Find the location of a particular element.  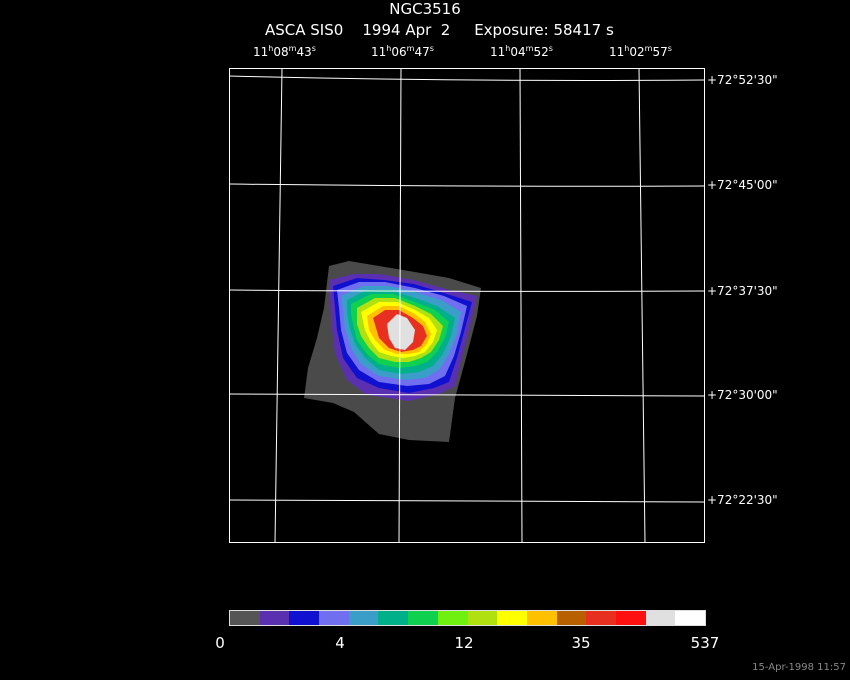

image-title: NGC3516 is located at coordinates (425, 9).